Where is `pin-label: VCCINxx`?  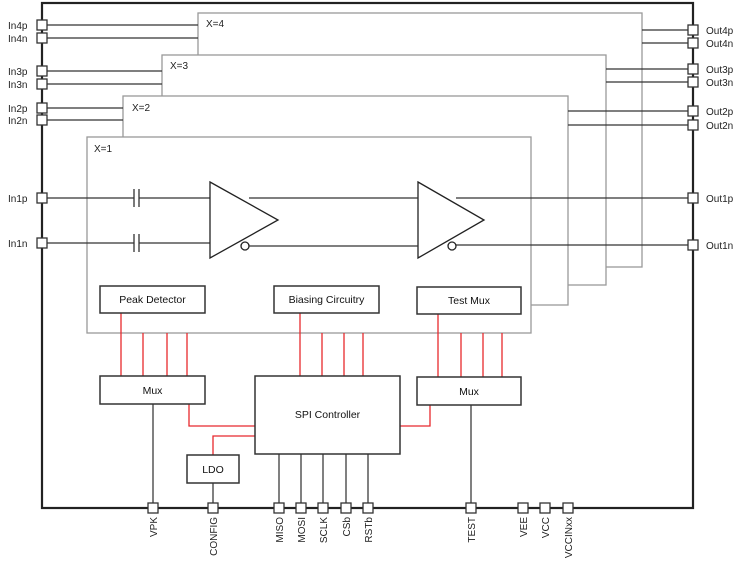 pin-label: VCCINxx is located at coordinates (569, 537).